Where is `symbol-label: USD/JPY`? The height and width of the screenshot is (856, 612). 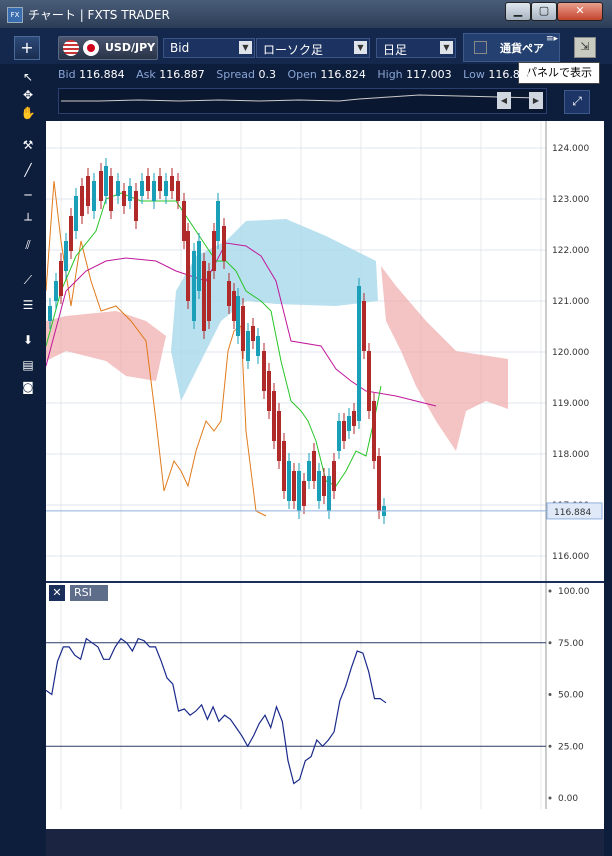 symbol-label: USD/JPY is located at coordinates (130, 47).